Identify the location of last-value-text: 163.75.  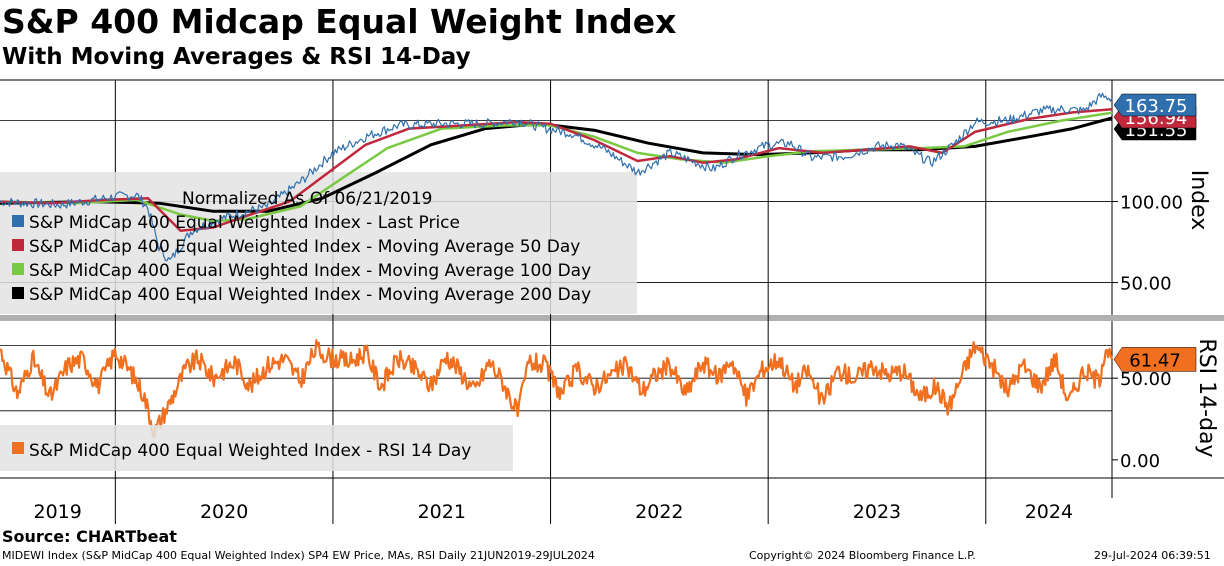
(1156, 106).